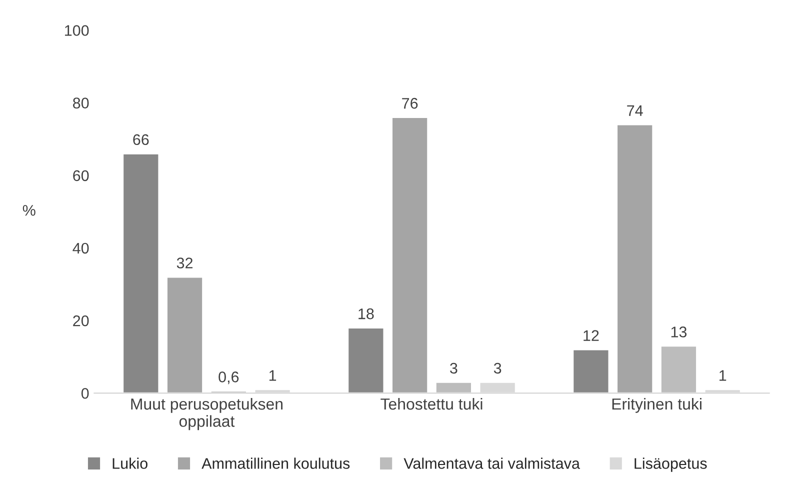  What do you see at coordinates (431, 404) in the screenshot?
I see `x-tick-label: Tehostettu tuki` at bounding box center [431, 404].